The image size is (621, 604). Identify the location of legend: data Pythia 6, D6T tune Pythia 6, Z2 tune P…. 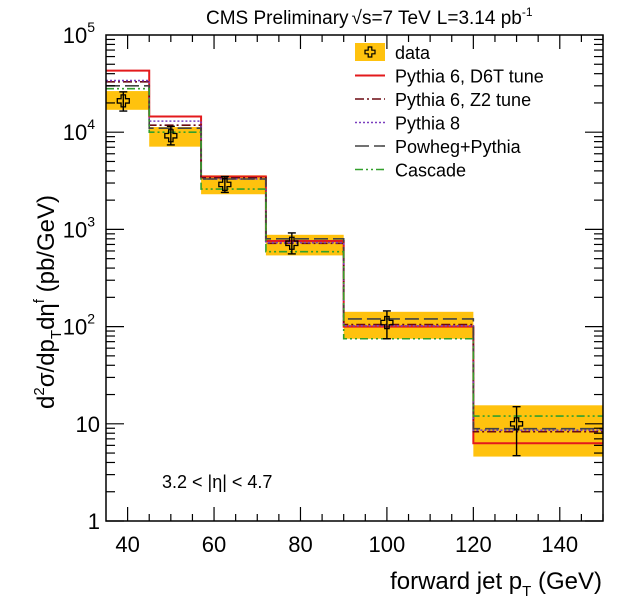
(449, 112).